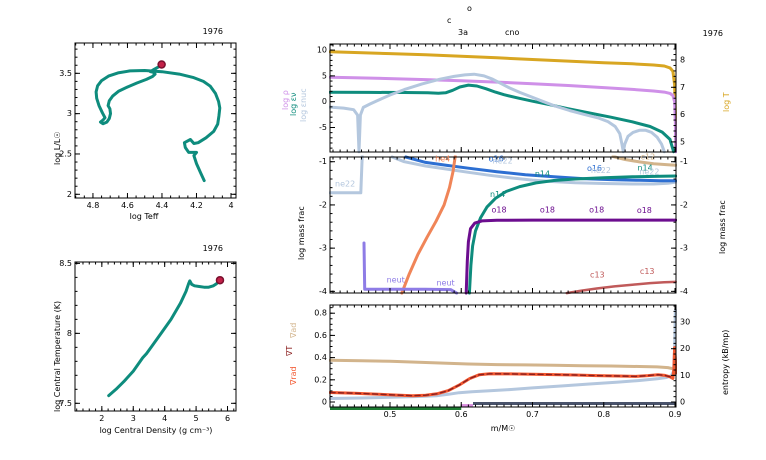 This screenshot has width=766, height=460. I want to click on tick-label: 2.5, so click(65, 153).